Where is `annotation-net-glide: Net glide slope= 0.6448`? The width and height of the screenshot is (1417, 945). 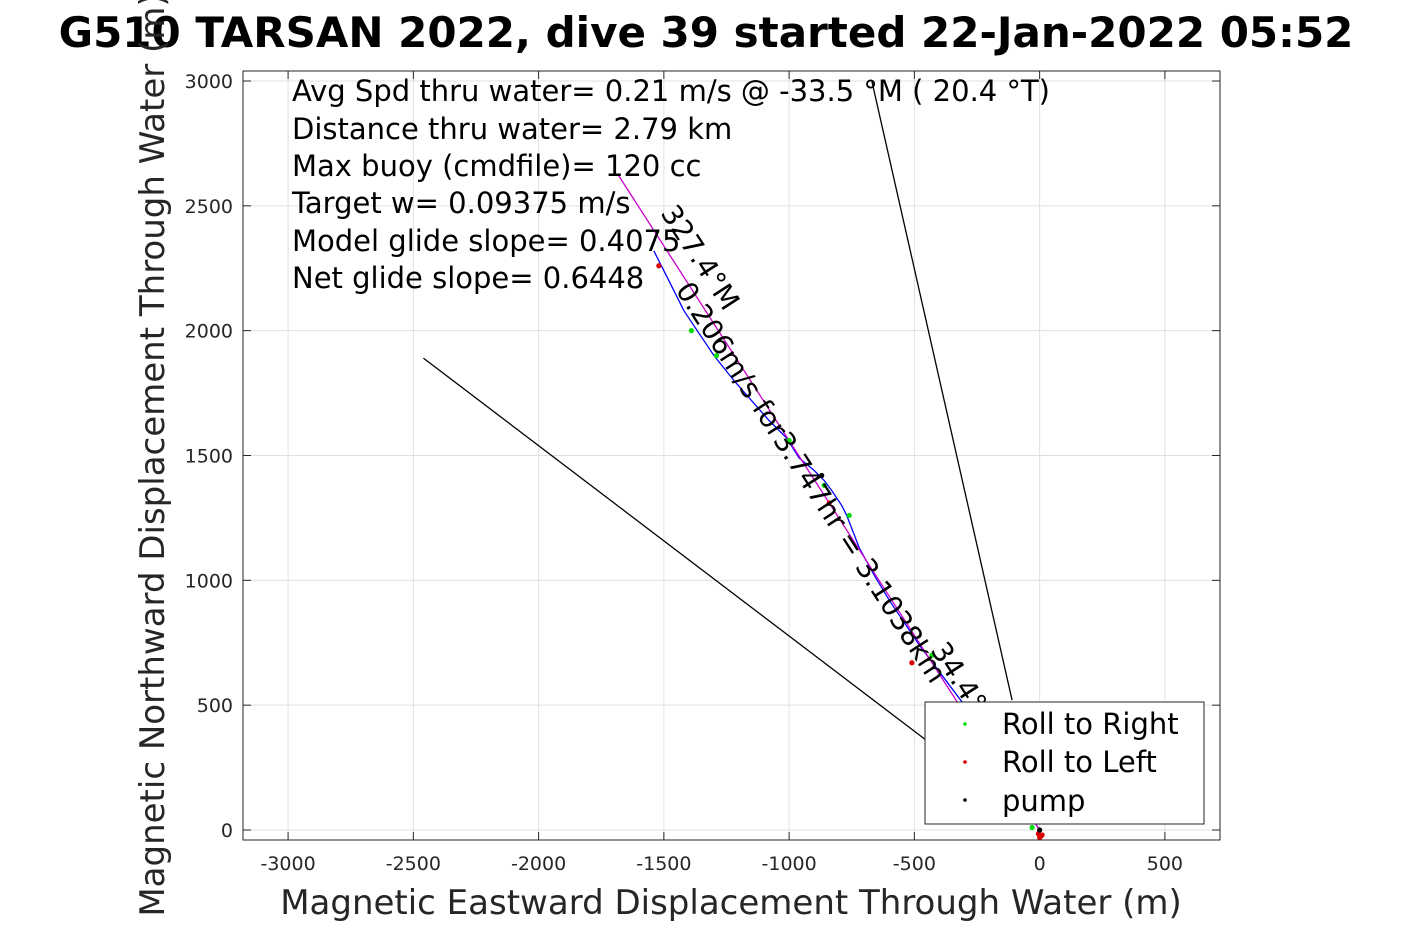
annotation-net-glide: Net glide slope= 0.6448 is located at coordinates (468, 278).